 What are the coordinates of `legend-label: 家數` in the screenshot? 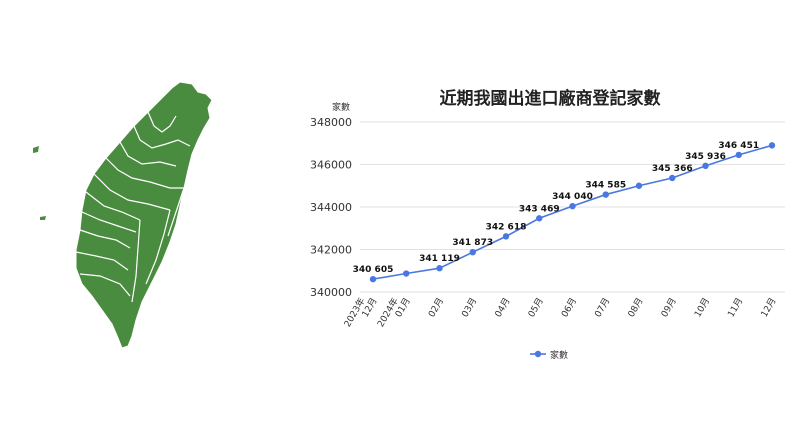 It's located at (559, 355).